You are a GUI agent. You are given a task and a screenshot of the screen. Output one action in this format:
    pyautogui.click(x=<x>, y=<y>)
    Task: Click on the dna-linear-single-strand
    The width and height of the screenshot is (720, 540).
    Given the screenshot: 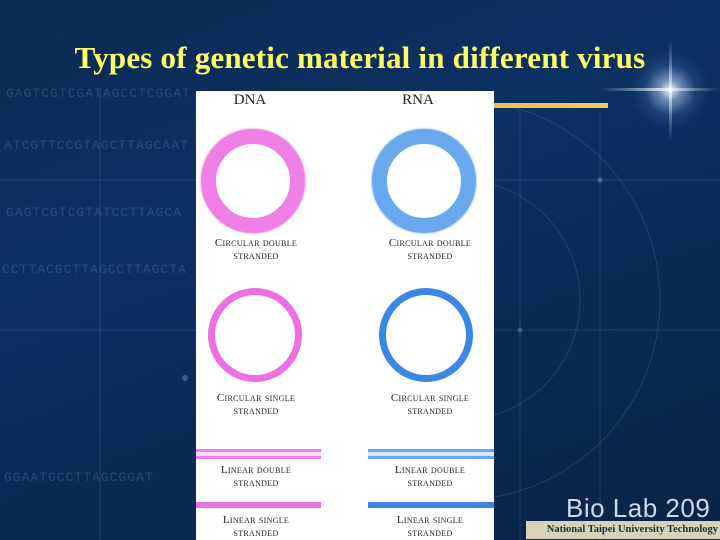 What is the action you would take?
    pyautogui.click(x=258, y=505)
    